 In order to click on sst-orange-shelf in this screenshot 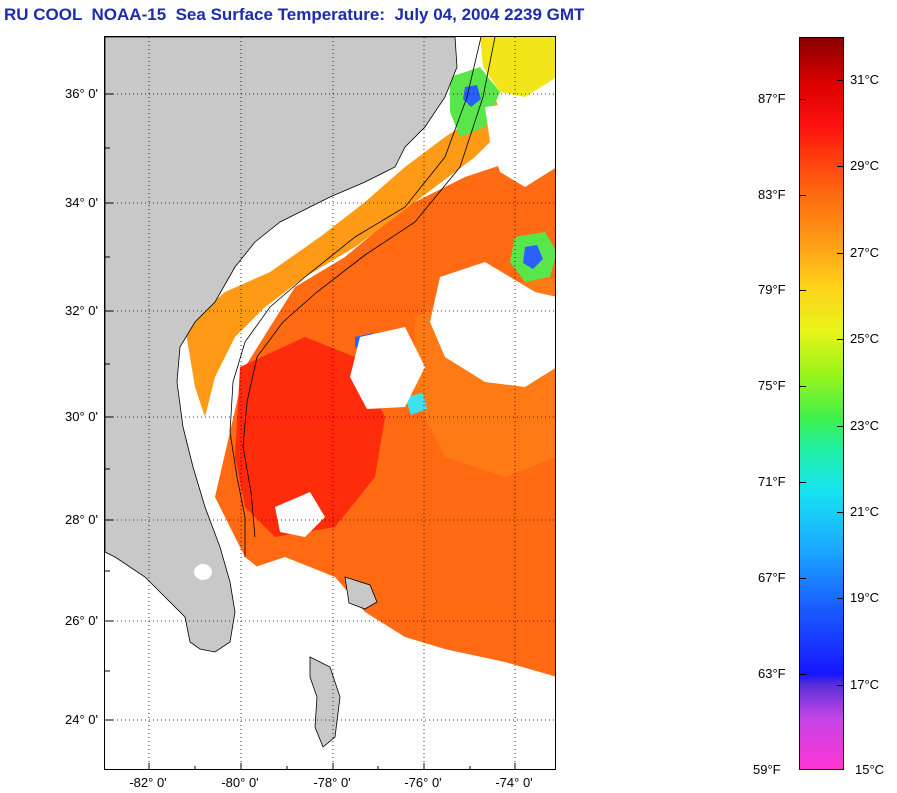, I will do `click(345, 257)`.